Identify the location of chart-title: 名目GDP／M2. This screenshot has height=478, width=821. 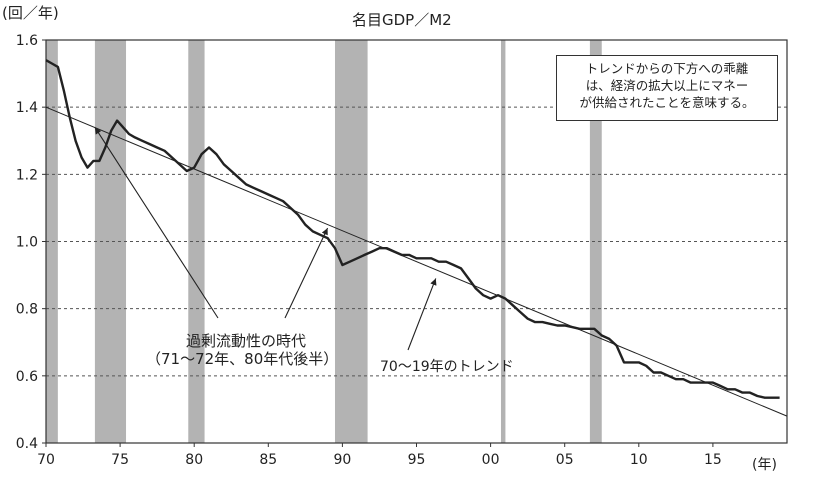
(402, 20).